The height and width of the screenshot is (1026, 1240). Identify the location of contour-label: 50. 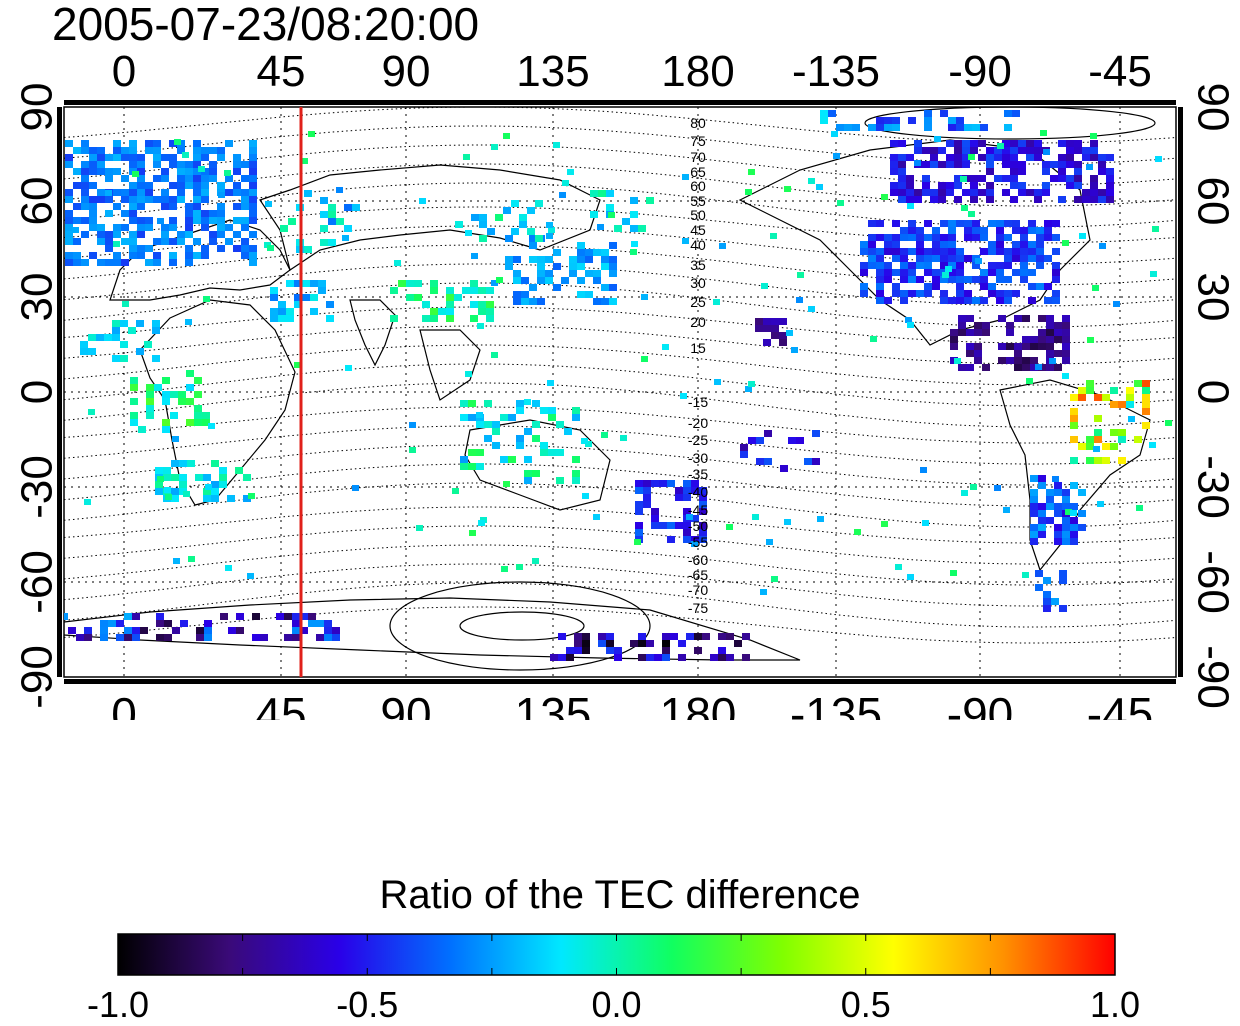
(698, 215).